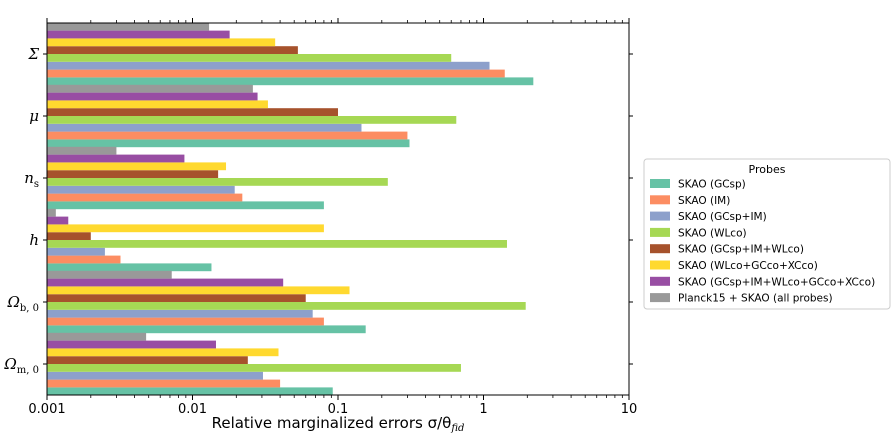 This screenshot has height=433, width=894. What do you see at coordinates (712, 185) in the screenshot?
I see `legend-label: SKAO (GCsp)` at bounding box center [712, 185].